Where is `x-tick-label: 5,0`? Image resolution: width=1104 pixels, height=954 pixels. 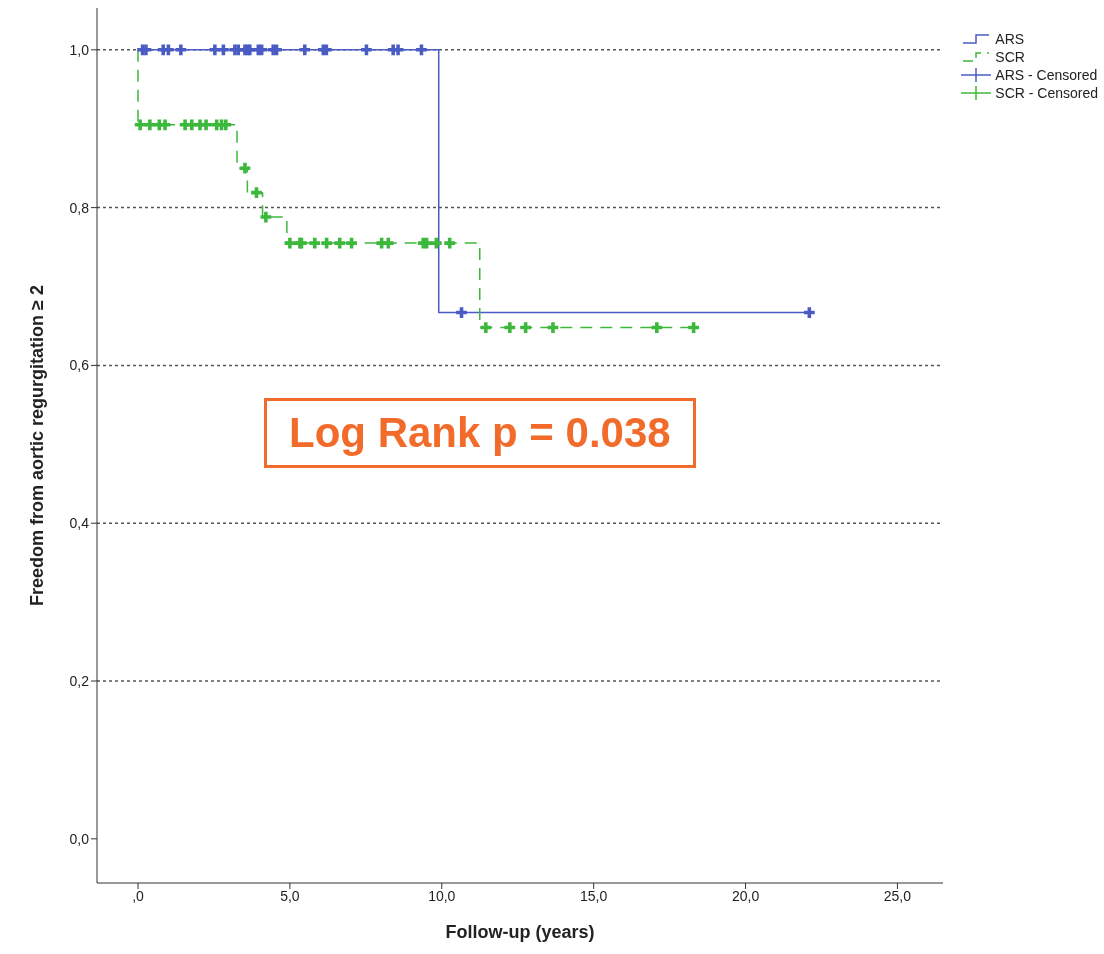 x-tick-label: 5,0 is located at coordinates (290, 895).